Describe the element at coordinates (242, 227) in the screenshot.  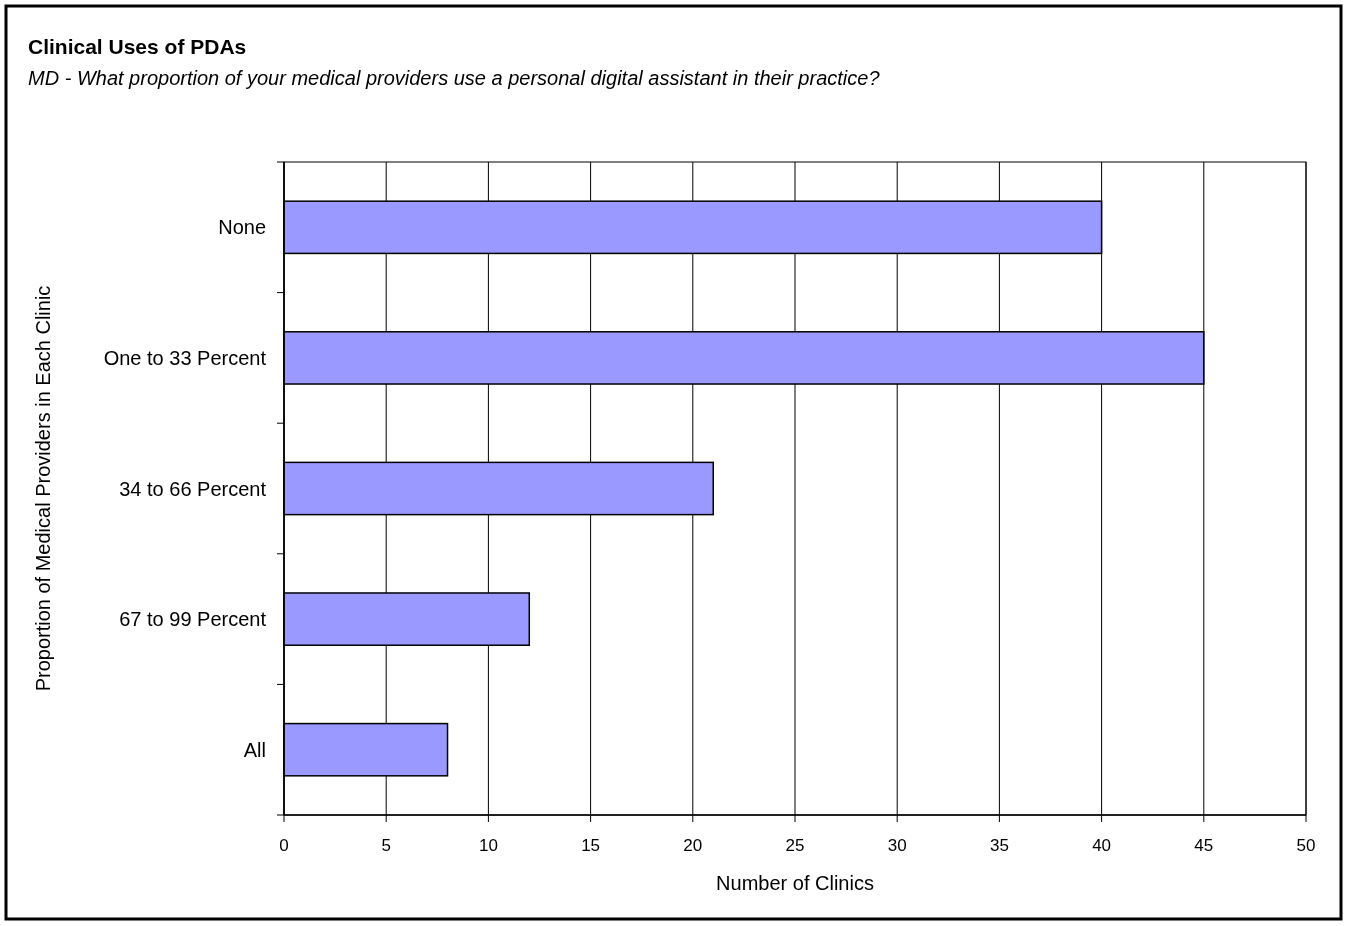
I see `y-tick-label: None` at that location.